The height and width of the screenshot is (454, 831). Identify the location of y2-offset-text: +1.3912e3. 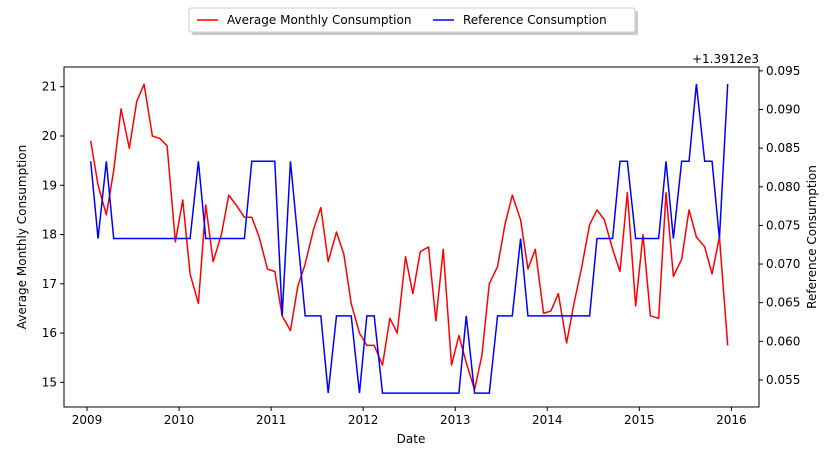
(725, 59).